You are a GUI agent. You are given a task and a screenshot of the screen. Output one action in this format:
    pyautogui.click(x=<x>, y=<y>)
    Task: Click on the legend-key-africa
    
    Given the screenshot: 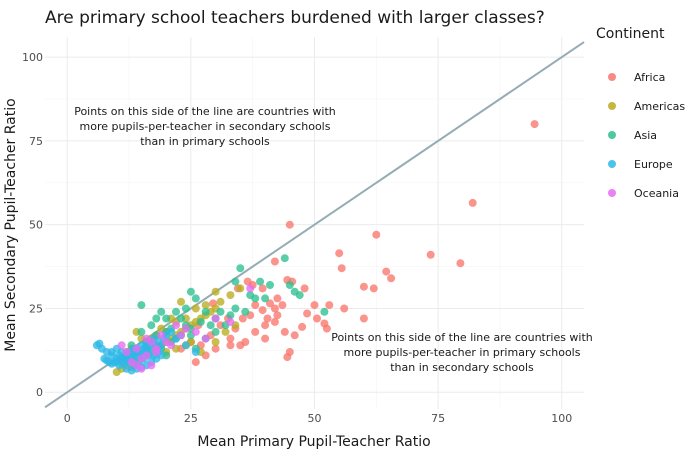 What is the action you would take?
    pyautogui.click(x=612, y=77)
    